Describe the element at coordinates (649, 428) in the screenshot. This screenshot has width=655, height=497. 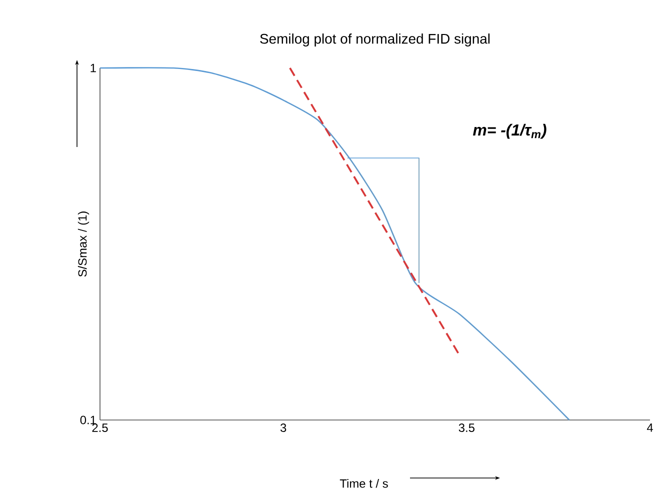
I see `x-tick-label: 4` at that location.